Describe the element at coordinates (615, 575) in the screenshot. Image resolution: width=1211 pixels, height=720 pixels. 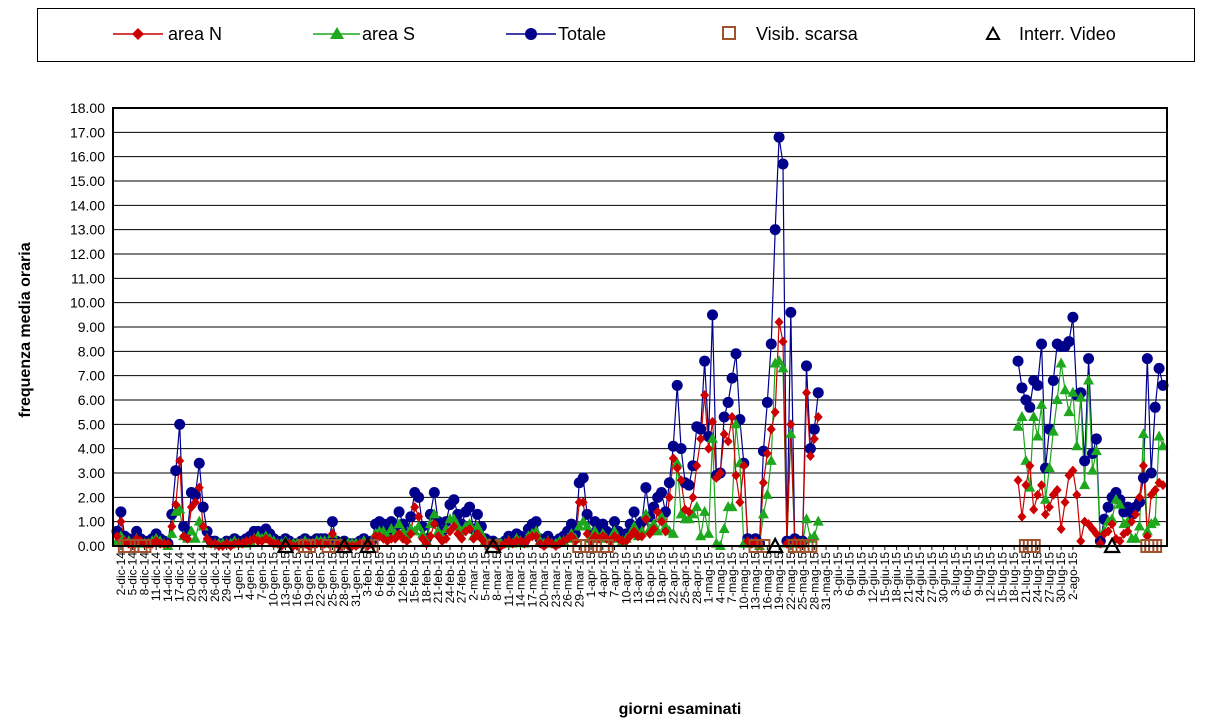
I see `x-tick-label: 7-apr-15` at that location.